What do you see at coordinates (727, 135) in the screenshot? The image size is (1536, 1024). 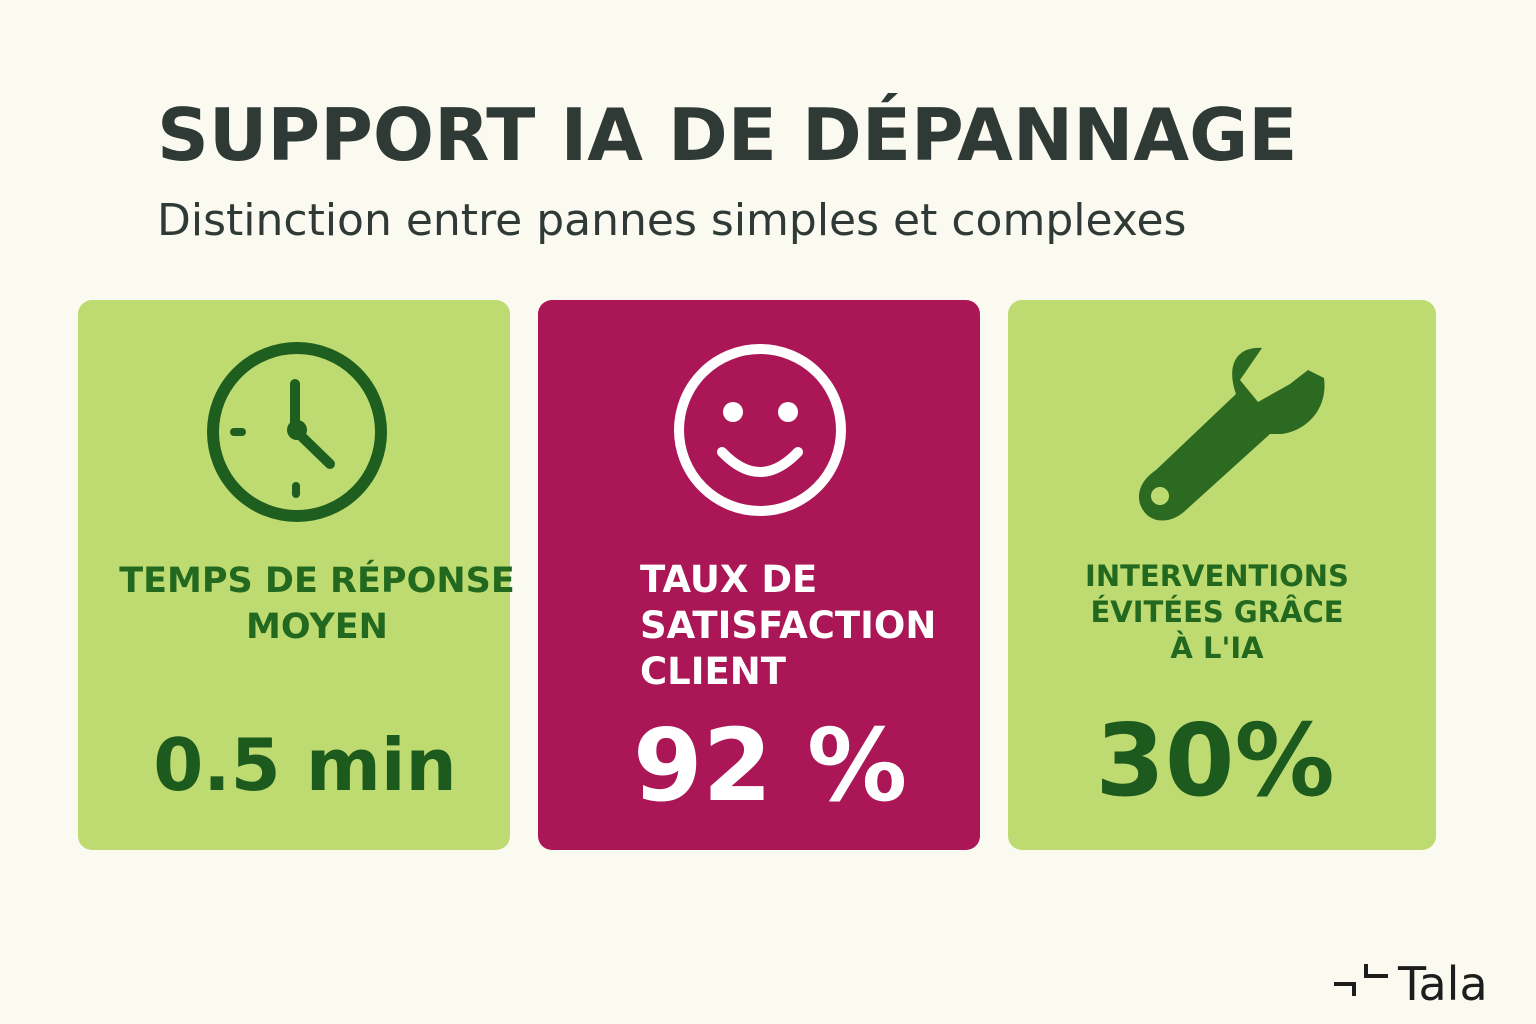 I see `title: SUPPORT IA DE DÉPANNAGE` at bounding box center [727, 135].